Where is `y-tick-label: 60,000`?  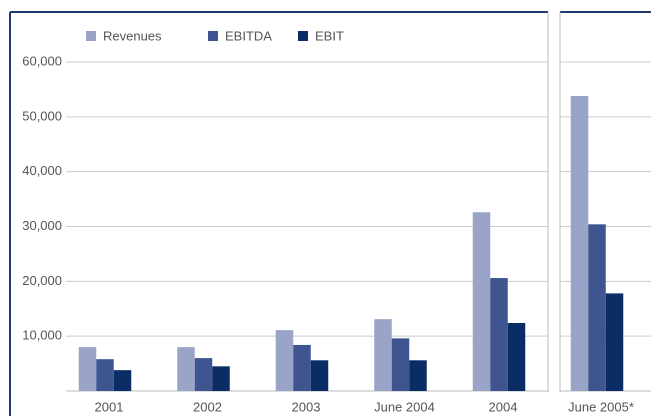
y-tick-label: 60,000 is located at coordinates (42, 60).